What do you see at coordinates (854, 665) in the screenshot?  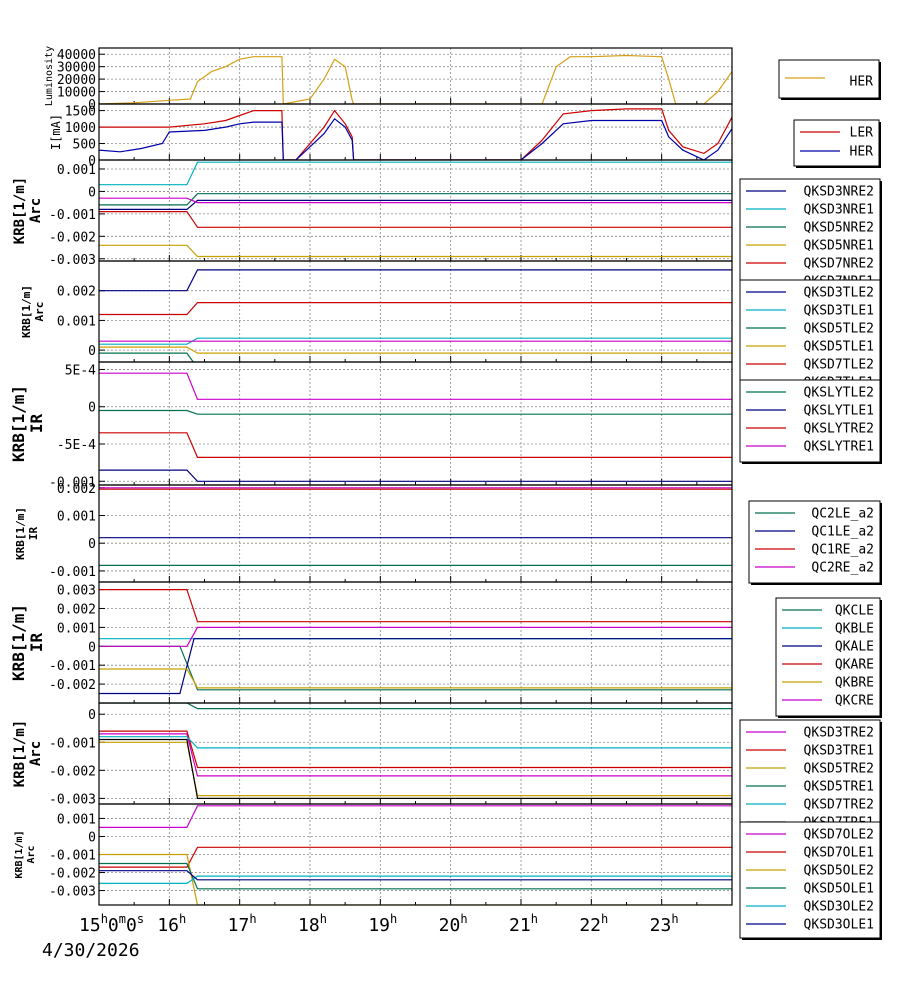 I see `legend-label: QKARE` at bounding box center [854, 665].